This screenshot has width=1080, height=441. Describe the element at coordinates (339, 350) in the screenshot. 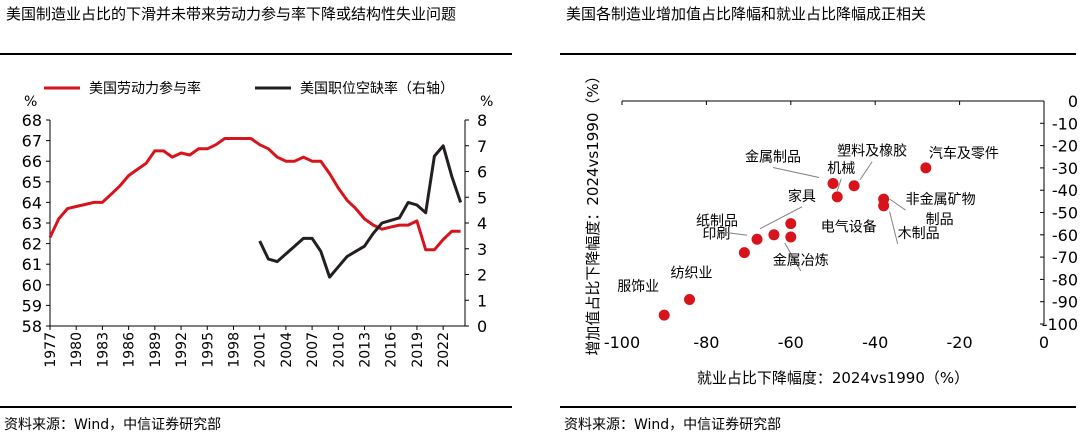

I see `x-tick-label: 2010` at that location.